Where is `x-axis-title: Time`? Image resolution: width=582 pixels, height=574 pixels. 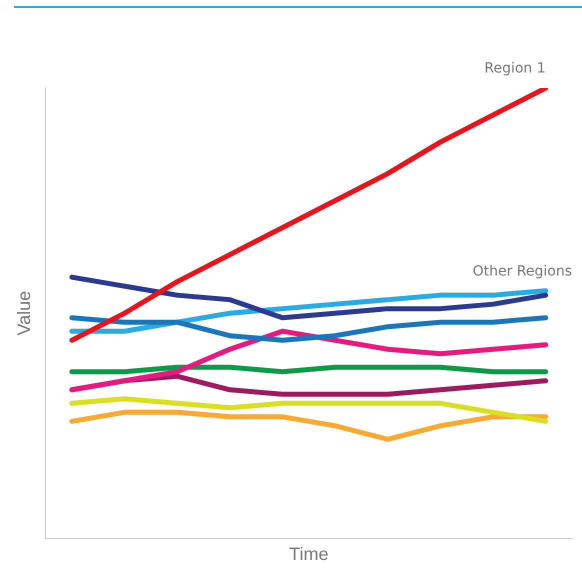 x-axis-title: Time is located at coordinates (308, 554).